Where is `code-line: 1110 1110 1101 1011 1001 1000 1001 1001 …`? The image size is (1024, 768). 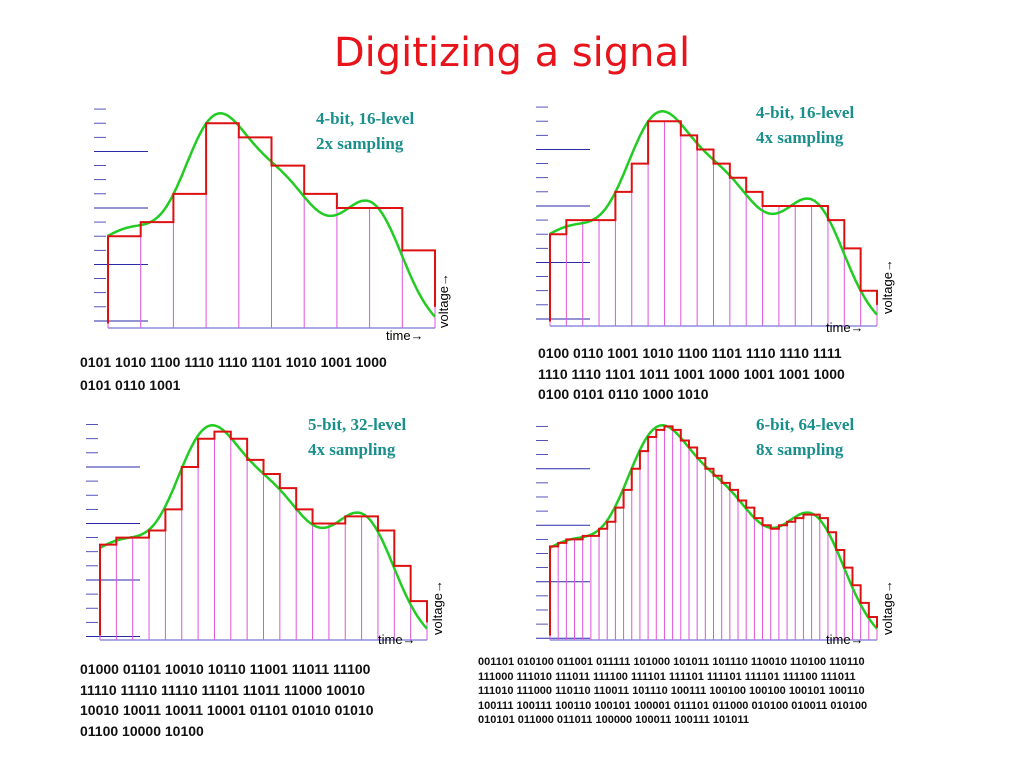 code-line: 1110 1110 1101 1011 1001 1000 1001 1001 … is located at coordinates (691, 373).